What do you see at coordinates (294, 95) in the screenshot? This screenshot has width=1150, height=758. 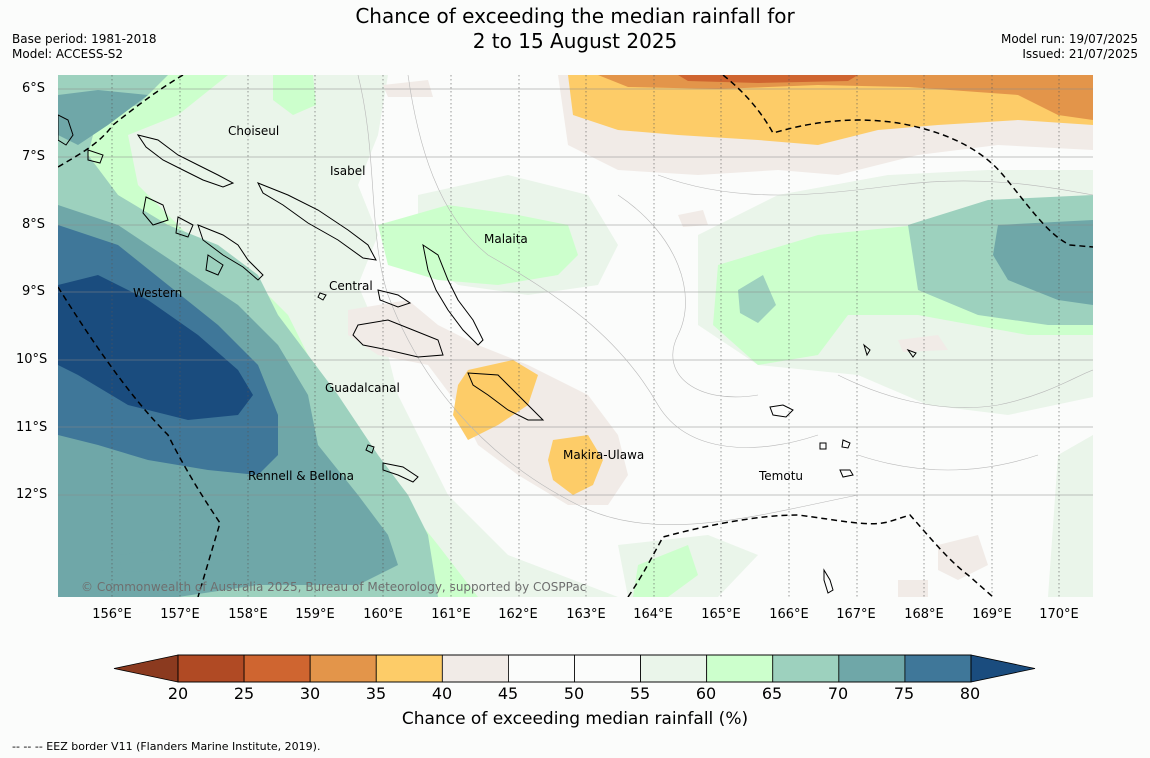 I see `contour-60-65-north` at bounding box center [294, 95].